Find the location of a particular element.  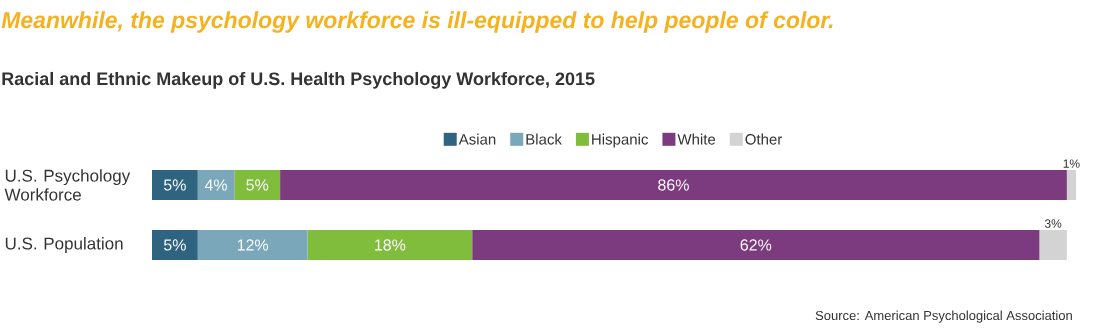

legend-label: Black is located at coordinates (544, 139).